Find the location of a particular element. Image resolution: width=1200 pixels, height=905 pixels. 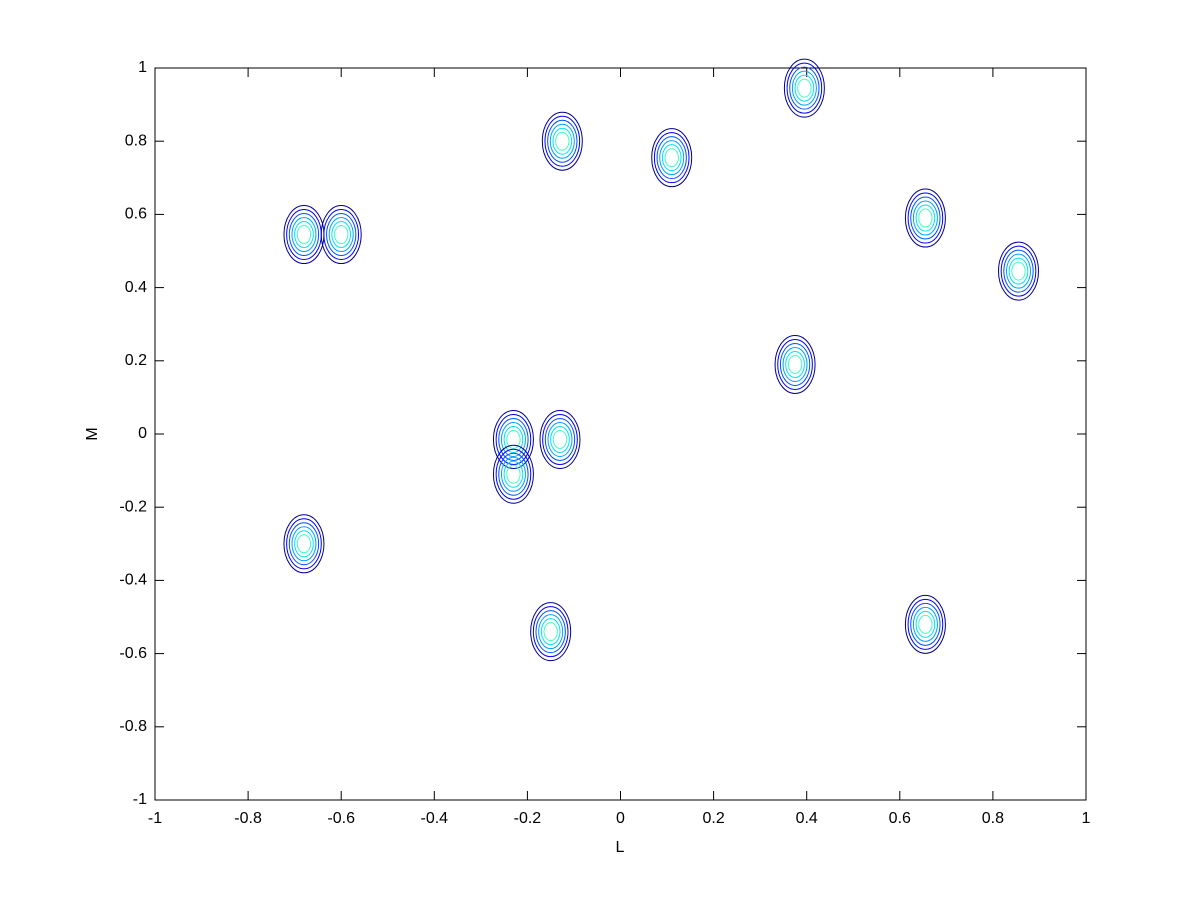

y-tick-label: -0.8 is located at coordinates (133, 726).